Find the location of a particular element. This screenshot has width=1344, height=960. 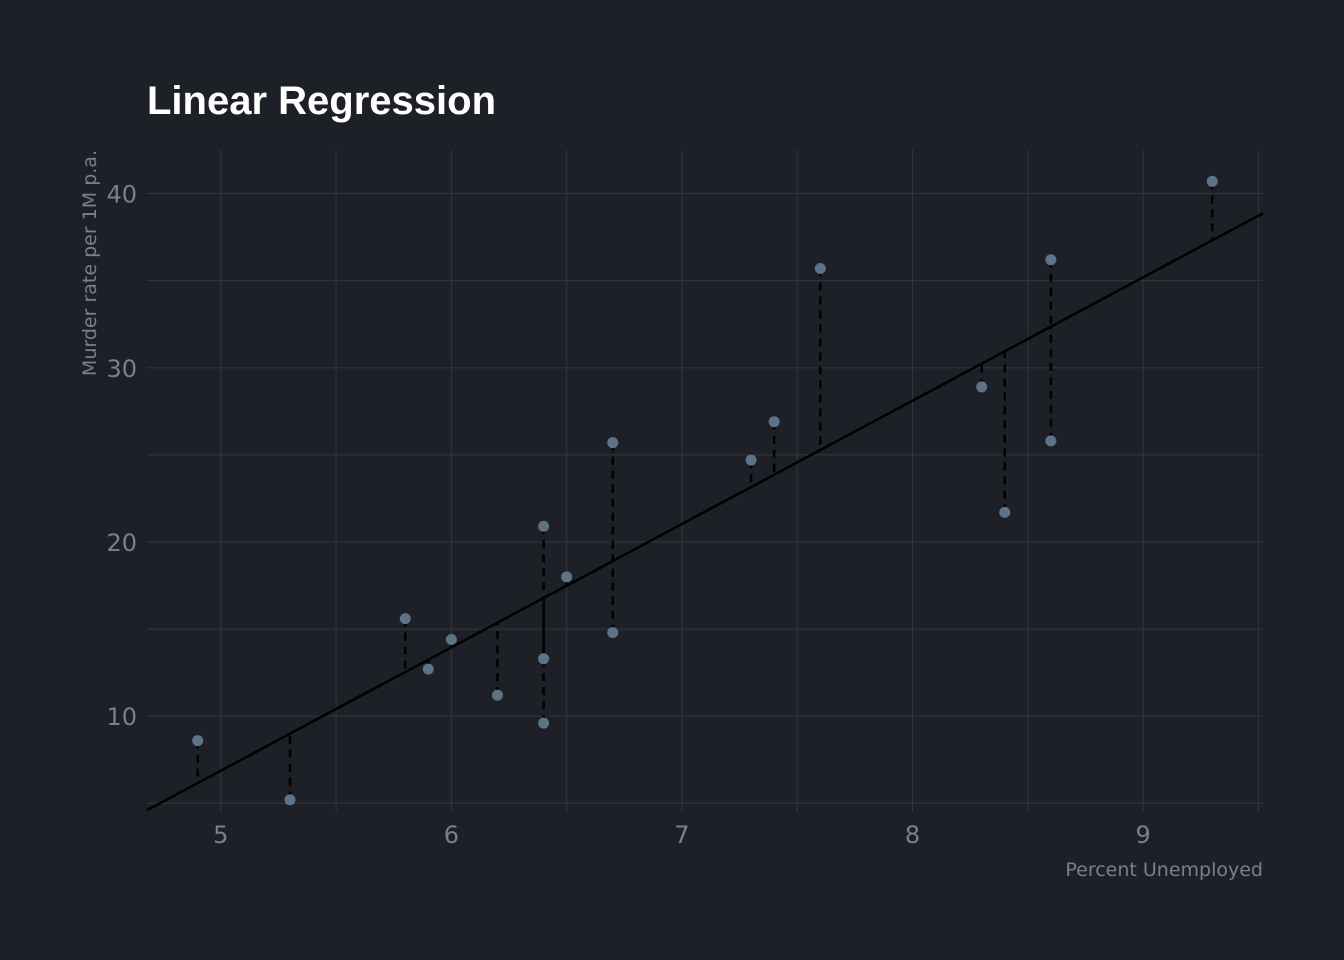

x-tick-label: 5 is located at coordinates (220, 835).